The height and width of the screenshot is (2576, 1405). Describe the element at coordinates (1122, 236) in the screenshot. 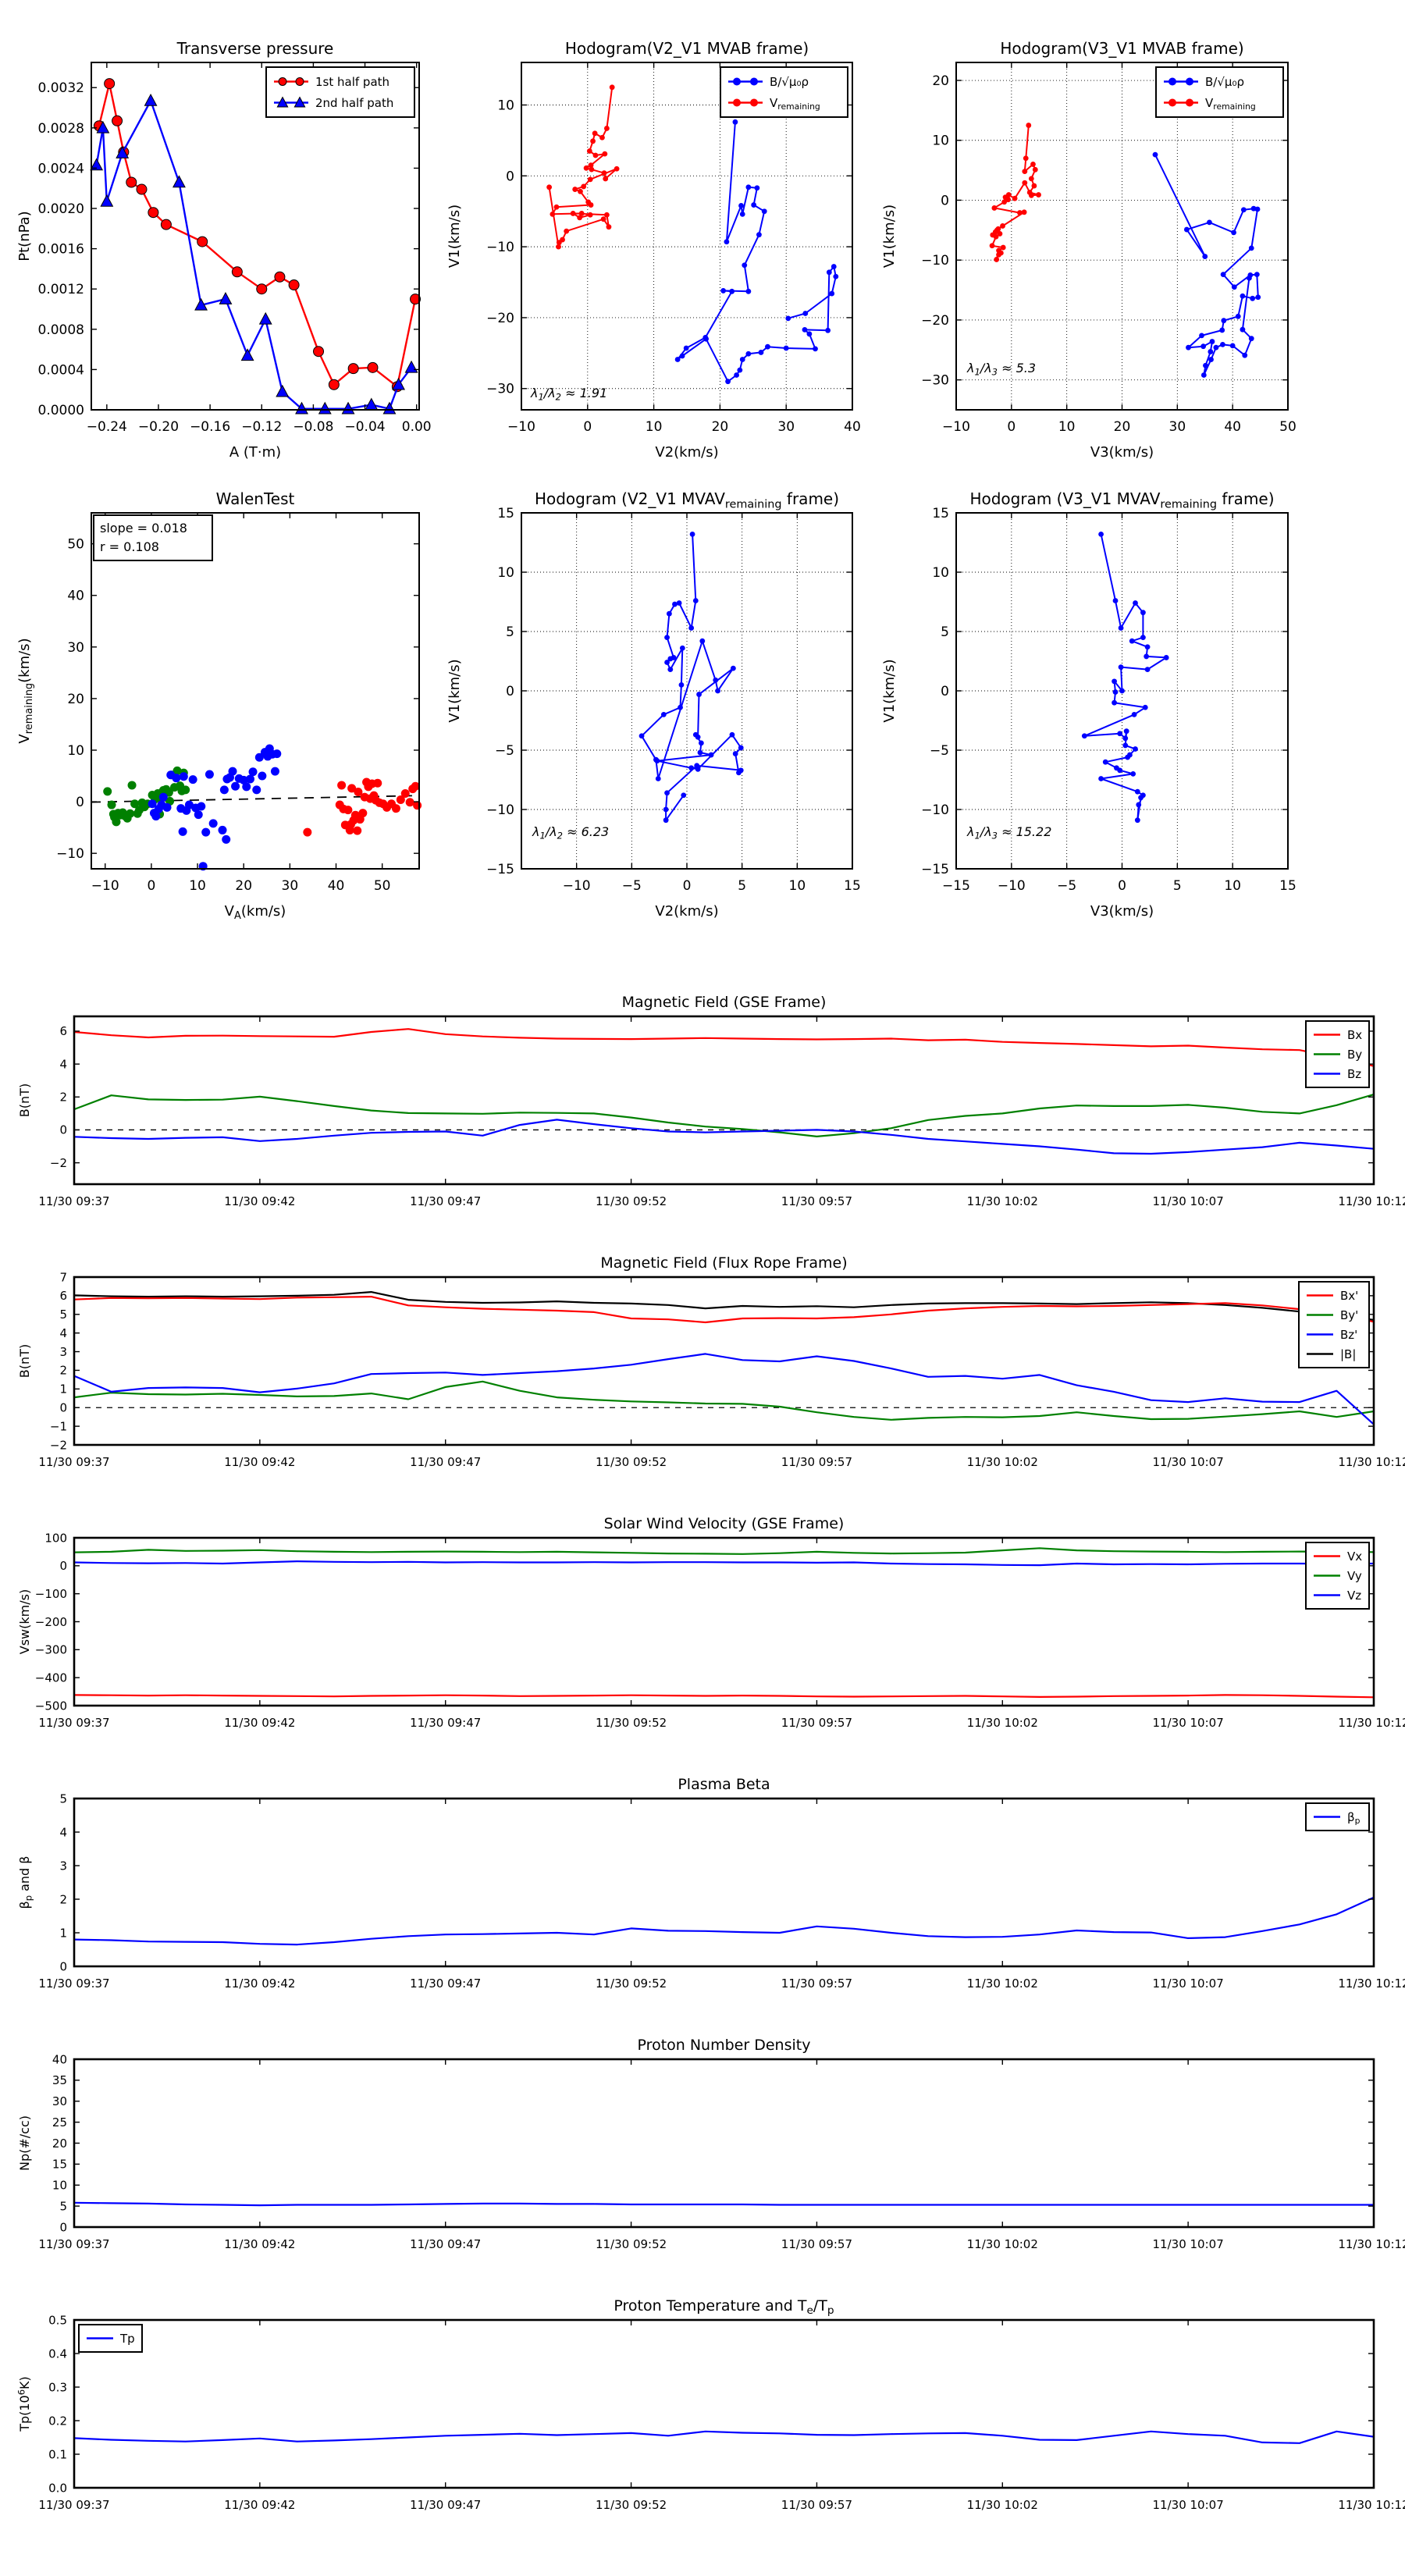

I see `grid-lines` at that location.